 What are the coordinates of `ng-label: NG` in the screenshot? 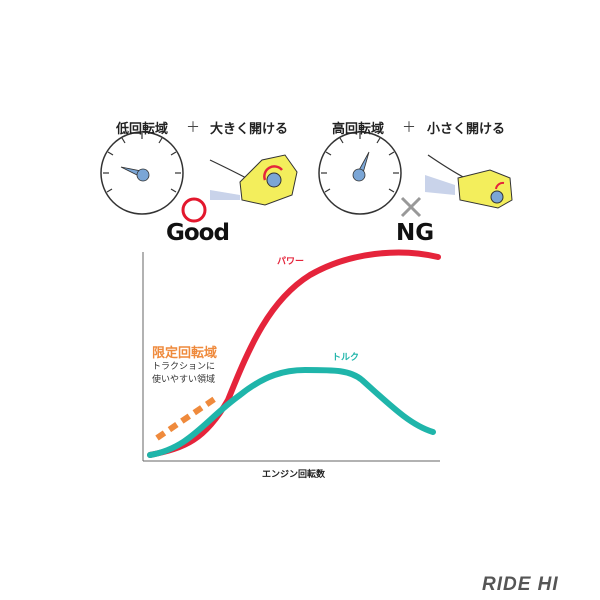 It's located at (415, 233).